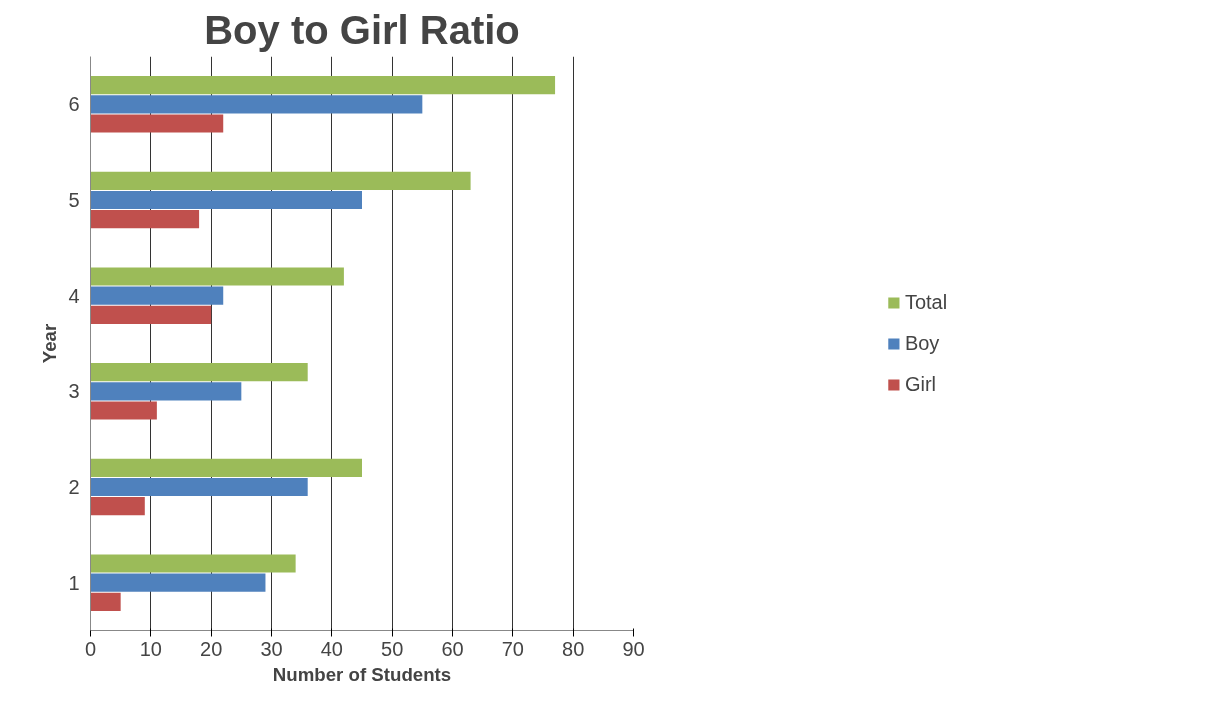  What do you see at coordinates (74, 582) in the screenshot?
I see `y-tick-label: 1` at bounding box center [74, 582].